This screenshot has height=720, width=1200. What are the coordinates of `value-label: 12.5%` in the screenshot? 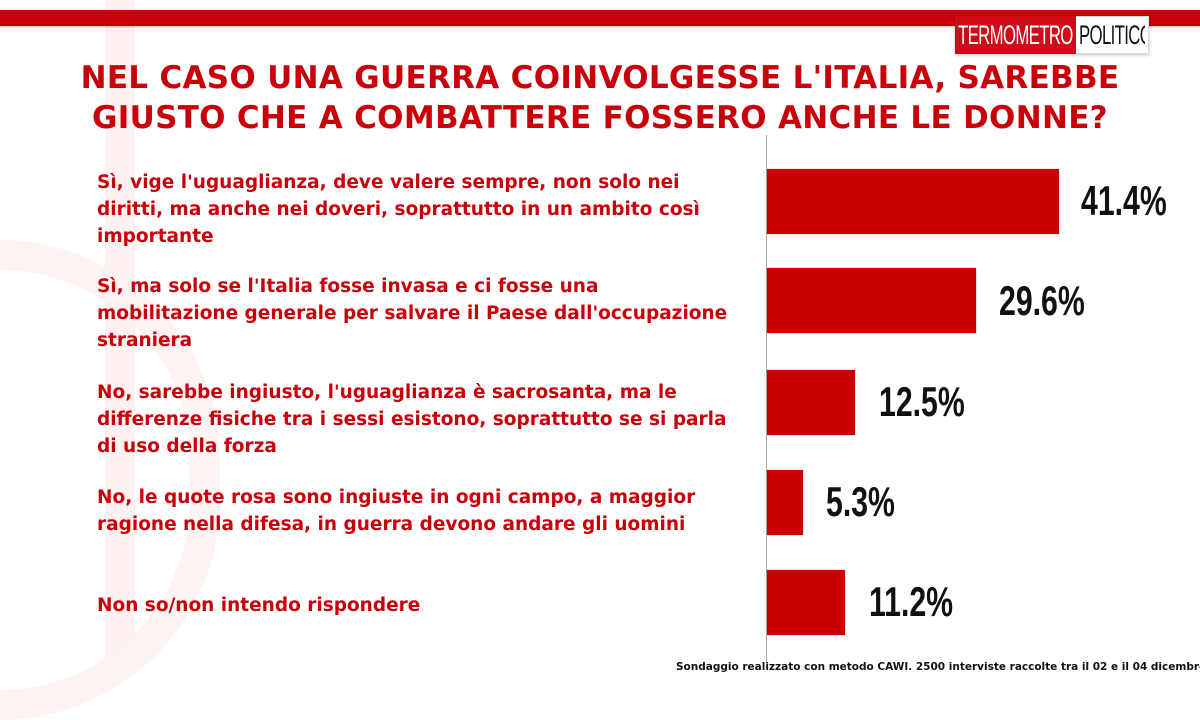 It's located at (922, 401).